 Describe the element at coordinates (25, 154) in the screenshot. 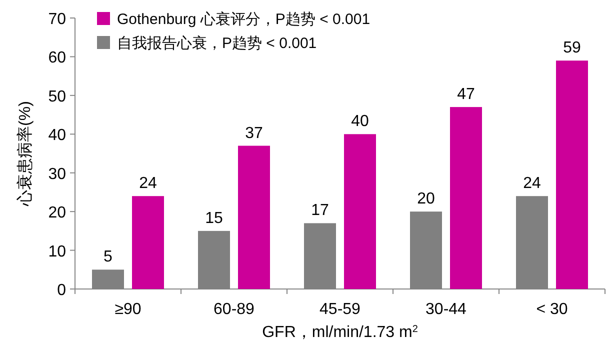

I see `y-axis-title: 心衰患病率(%)` at that location.